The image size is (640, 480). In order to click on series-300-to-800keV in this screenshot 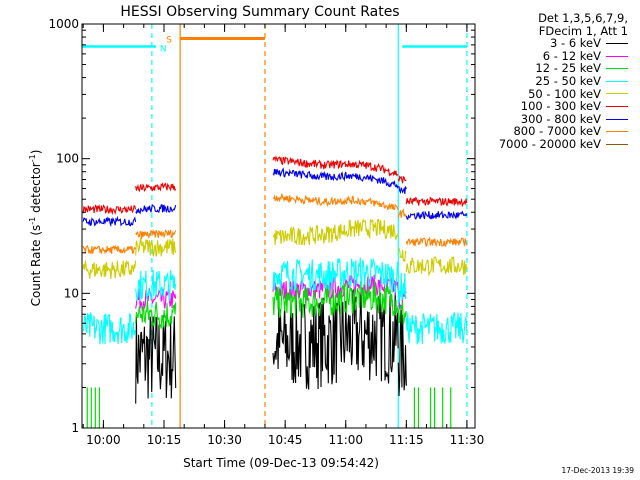, I will do `click(275, 197)`.